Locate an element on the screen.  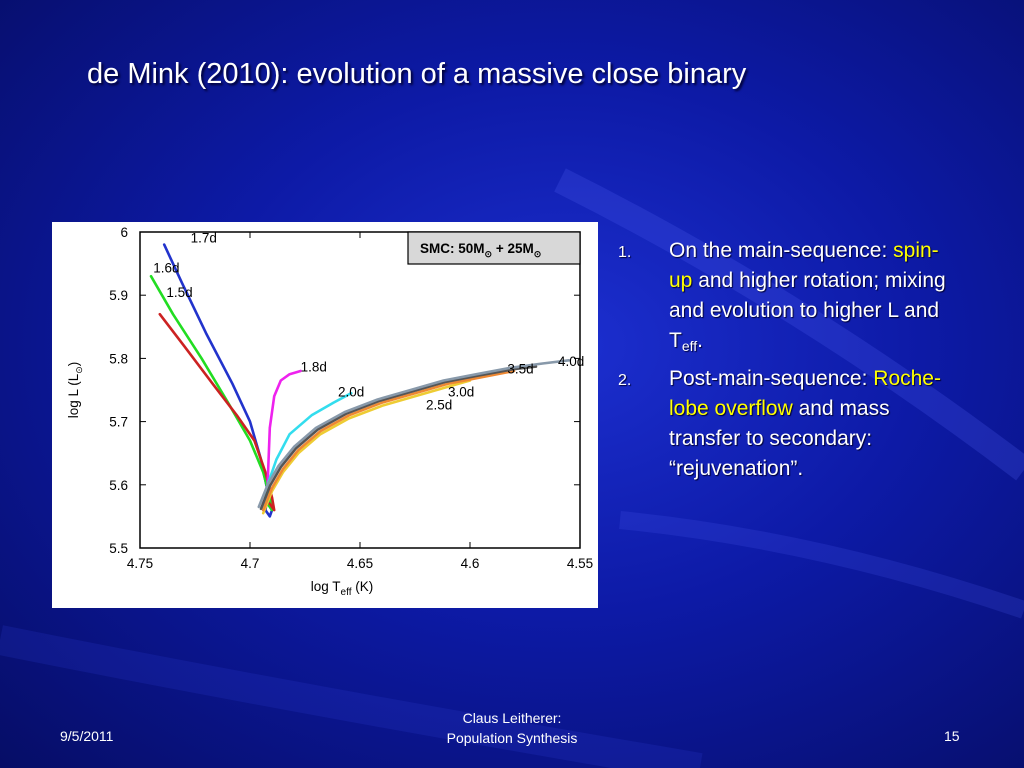
series-layer is located at coordinates (360, 380).